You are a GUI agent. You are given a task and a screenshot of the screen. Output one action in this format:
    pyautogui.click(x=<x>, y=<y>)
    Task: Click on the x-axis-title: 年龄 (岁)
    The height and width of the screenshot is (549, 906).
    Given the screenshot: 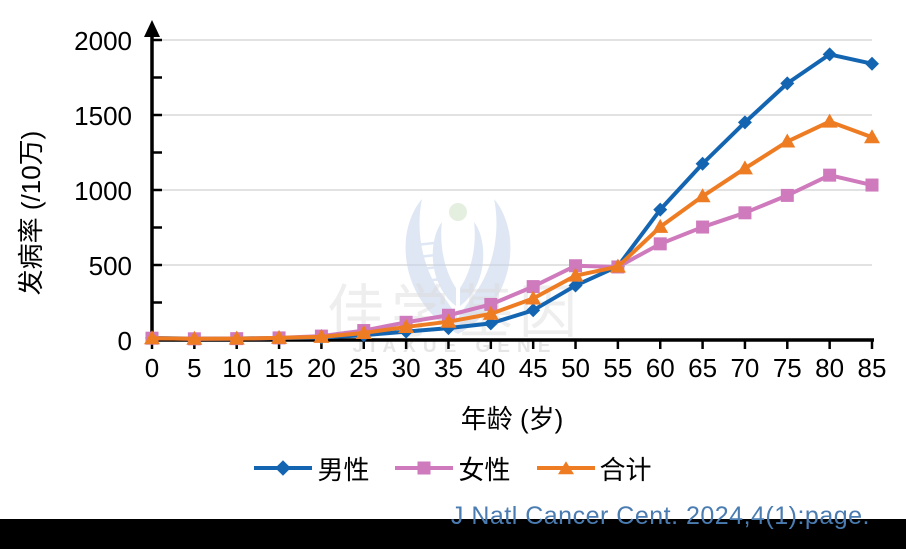 What is the action you would take?
    pyautogui.click(x=512, y=419)
    